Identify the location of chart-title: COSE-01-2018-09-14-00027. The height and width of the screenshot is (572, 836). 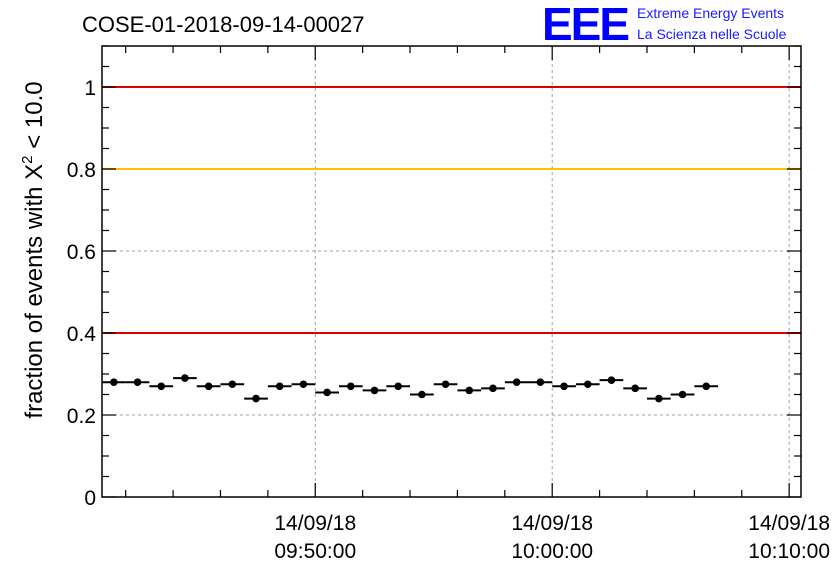
(223, 24).